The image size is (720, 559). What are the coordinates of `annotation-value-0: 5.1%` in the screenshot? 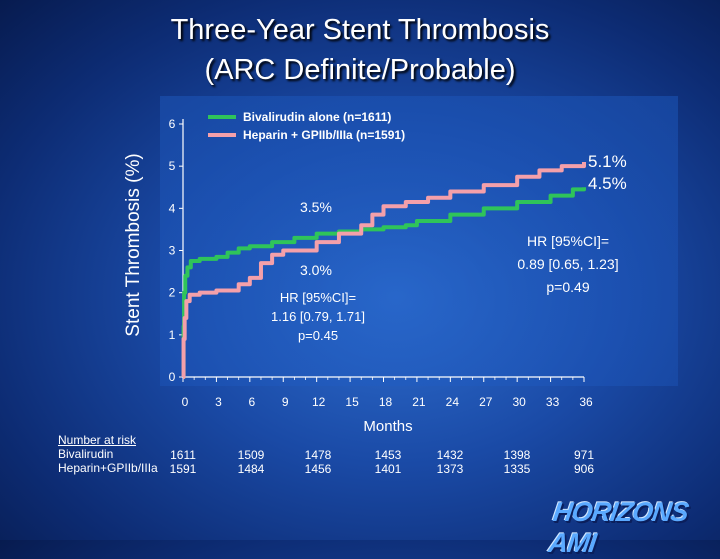 It's located at (607, 161).